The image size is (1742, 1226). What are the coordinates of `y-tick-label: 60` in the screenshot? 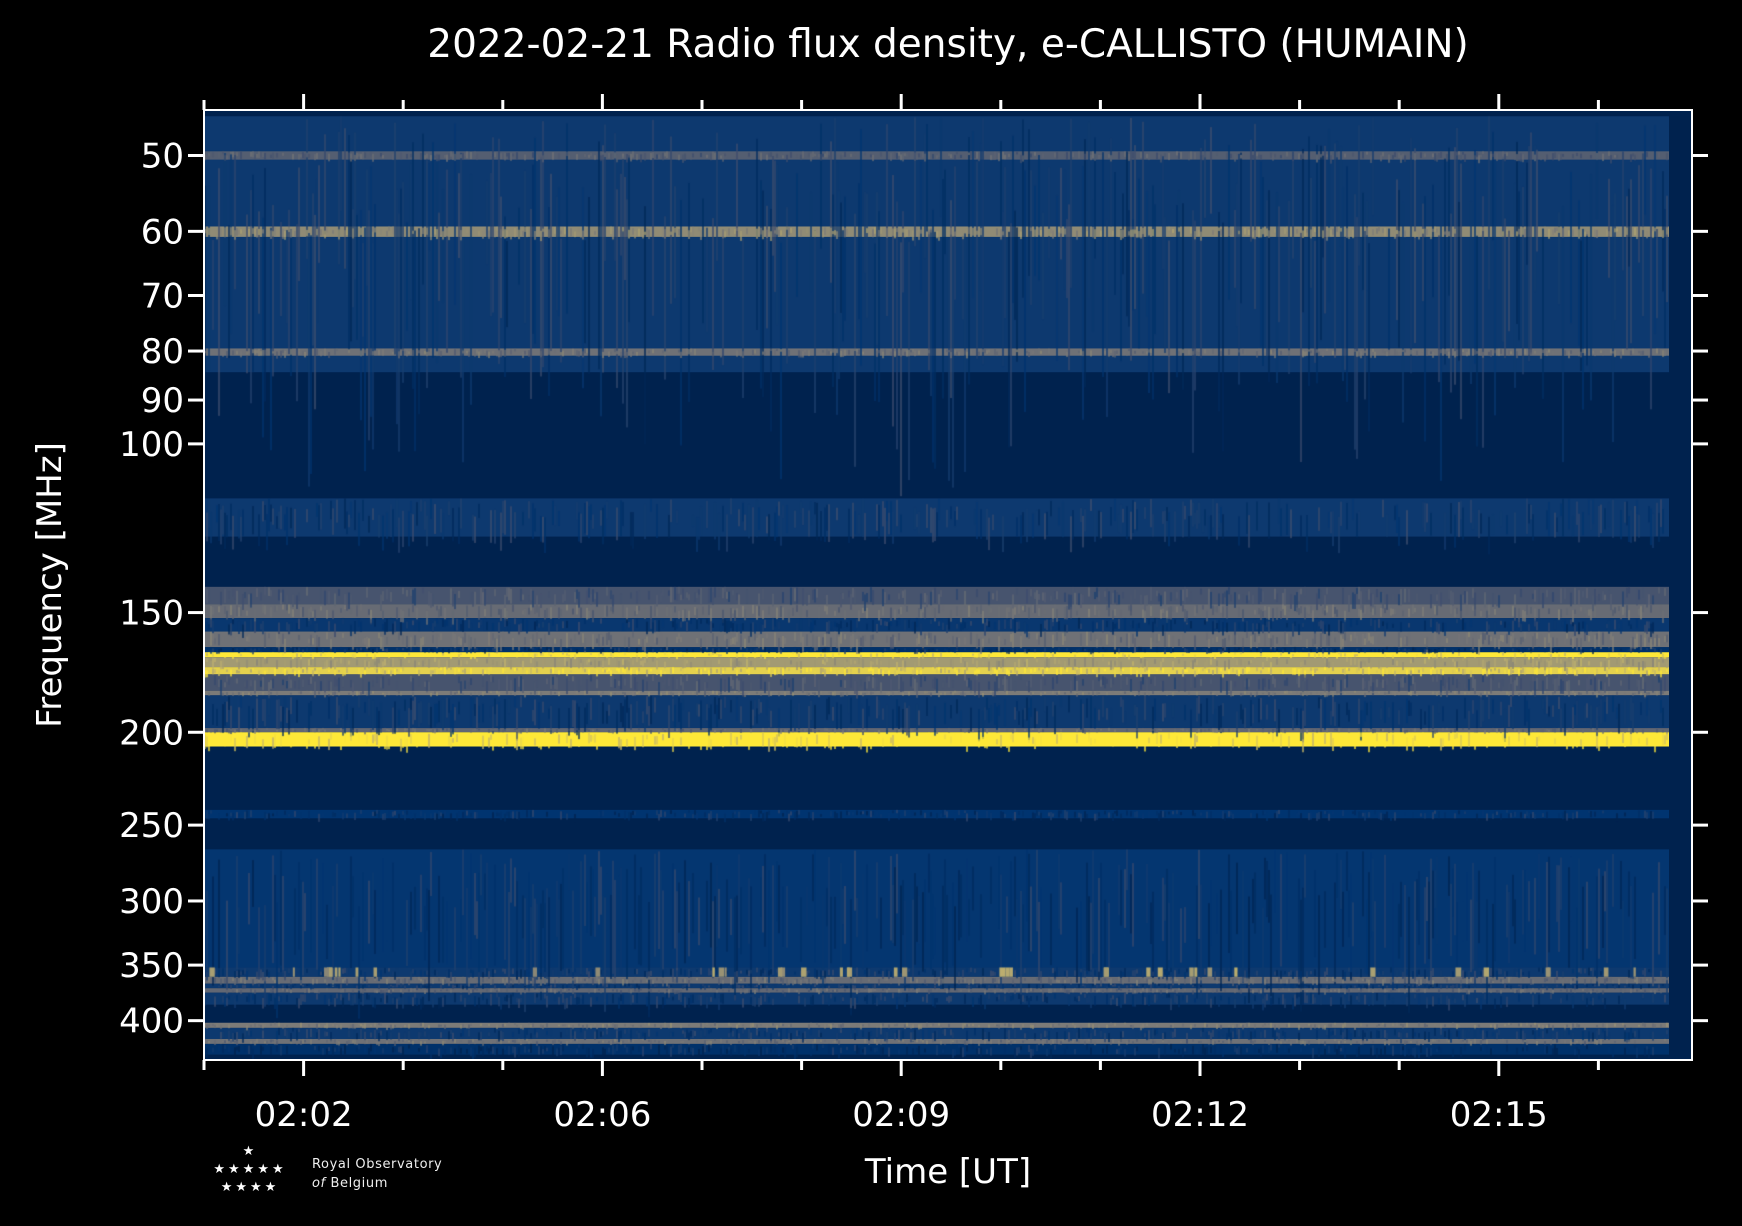 It's located at (162, 232).